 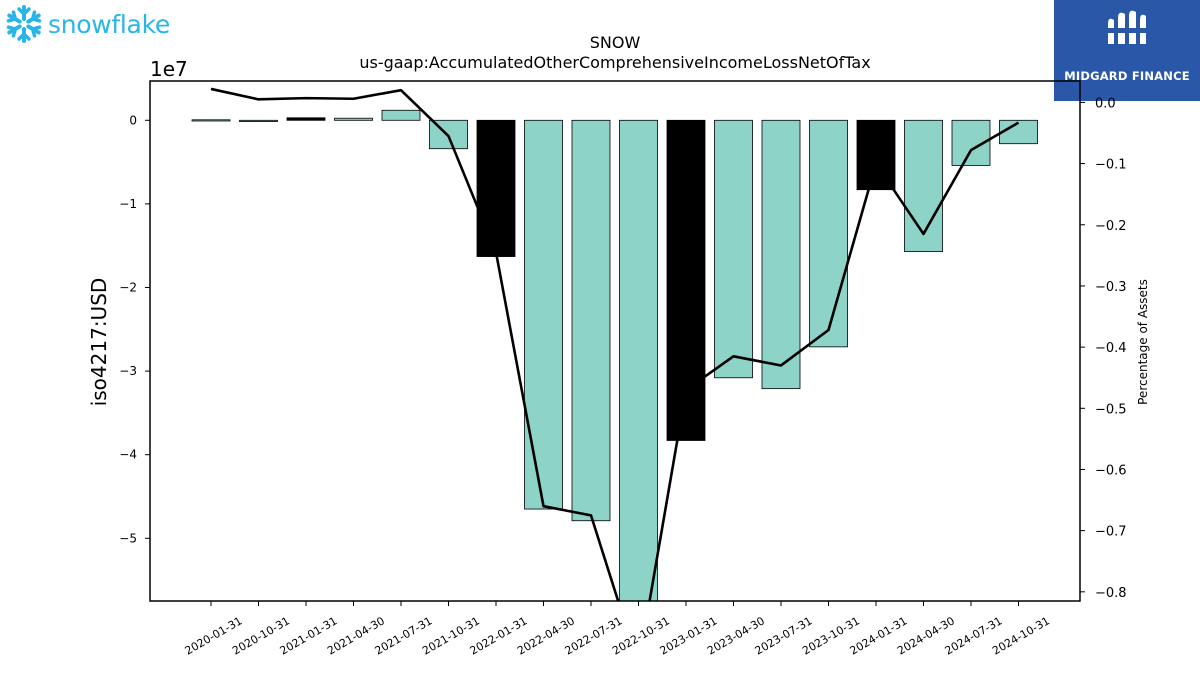 What do you see at coordinates (1111, 470) in the screenshot?
I see `y2-tick-label: −0.6` at bounding box center [1111, 470].